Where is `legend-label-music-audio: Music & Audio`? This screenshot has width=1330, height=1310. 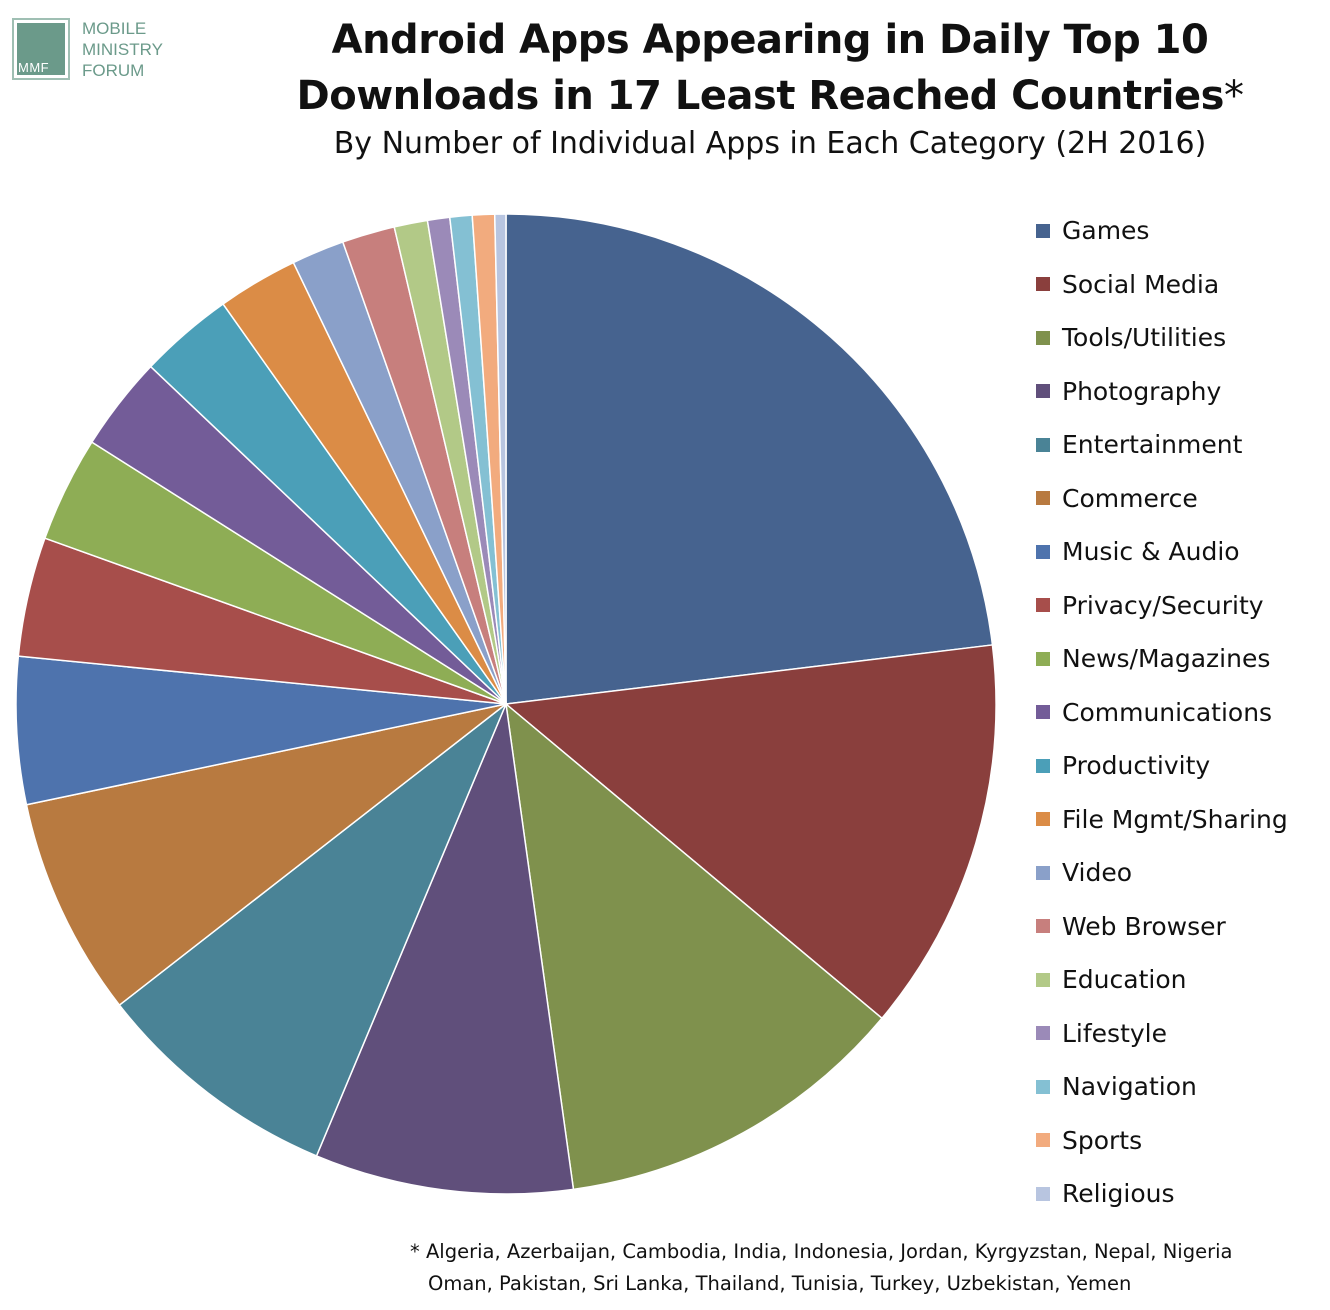
legend-label-music-audio: Music & Audio is located at coordinates (1151, 552).